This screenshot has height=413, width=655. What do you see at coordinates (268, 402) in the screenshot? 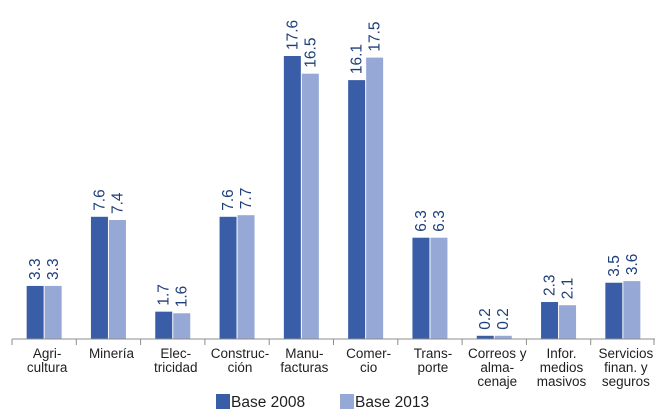
I see `legend-label-base-2008: Base 2008` at bounding box center [268, 402].